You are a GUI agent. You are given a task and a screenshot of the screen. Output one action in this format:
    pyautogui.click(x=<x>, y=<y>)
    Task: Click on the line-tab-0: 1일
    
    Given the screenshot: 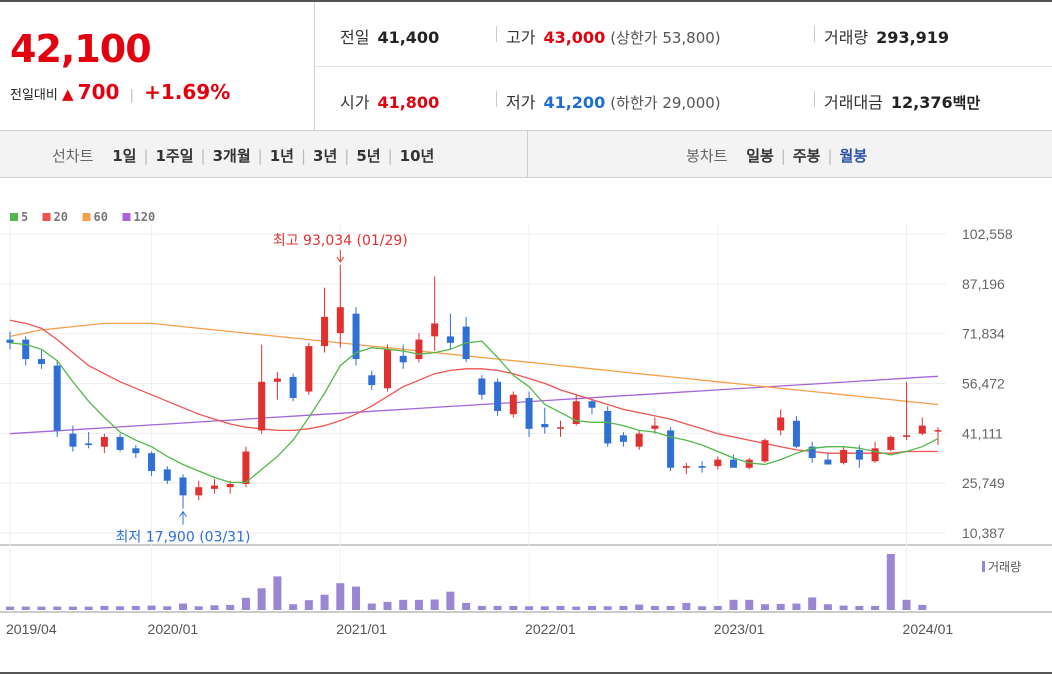 What is the action you would take?
    pyautogui.click(x=124, y=156)
    